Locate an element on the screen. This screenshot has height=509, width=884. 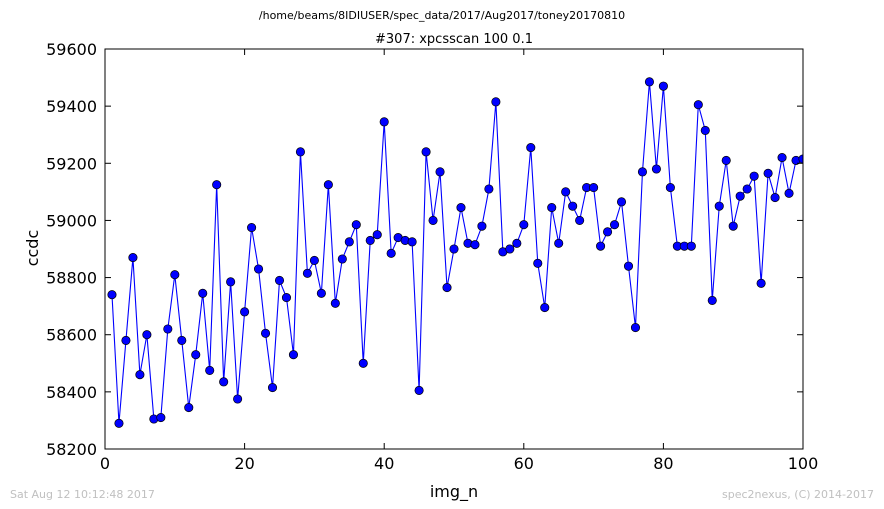
x-tick-label: 40 is located at coordinates (384, 463).